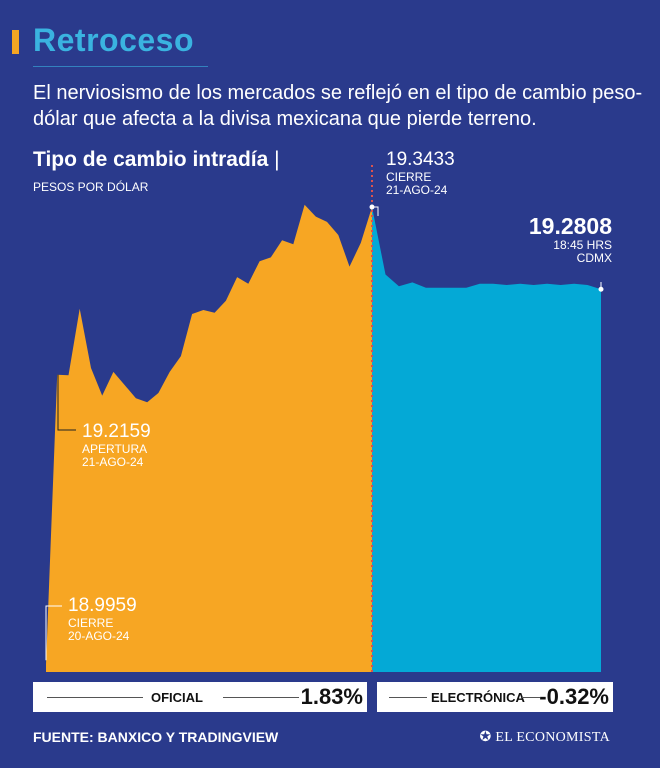 The height and width of the screenshot is (768, 660). What do you see at coordinates (113, 462) in the screenshot?
I see `annotation-apertura-date: 21-AGO-24` at bounding box center [113, 462].